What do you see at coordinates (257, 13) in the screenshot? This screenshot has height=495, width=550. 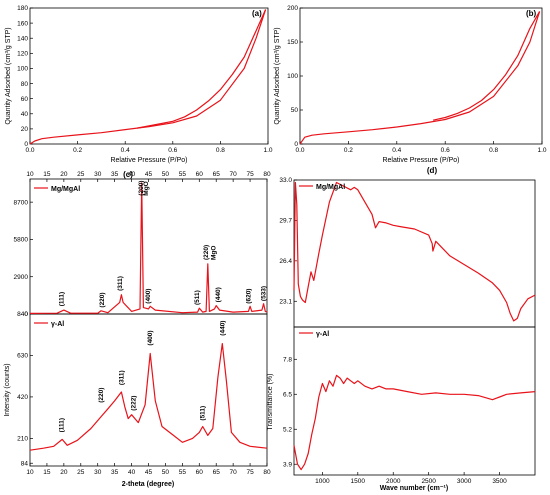 I see `panel-a-label: (a)` at bounding box center [257, 13].